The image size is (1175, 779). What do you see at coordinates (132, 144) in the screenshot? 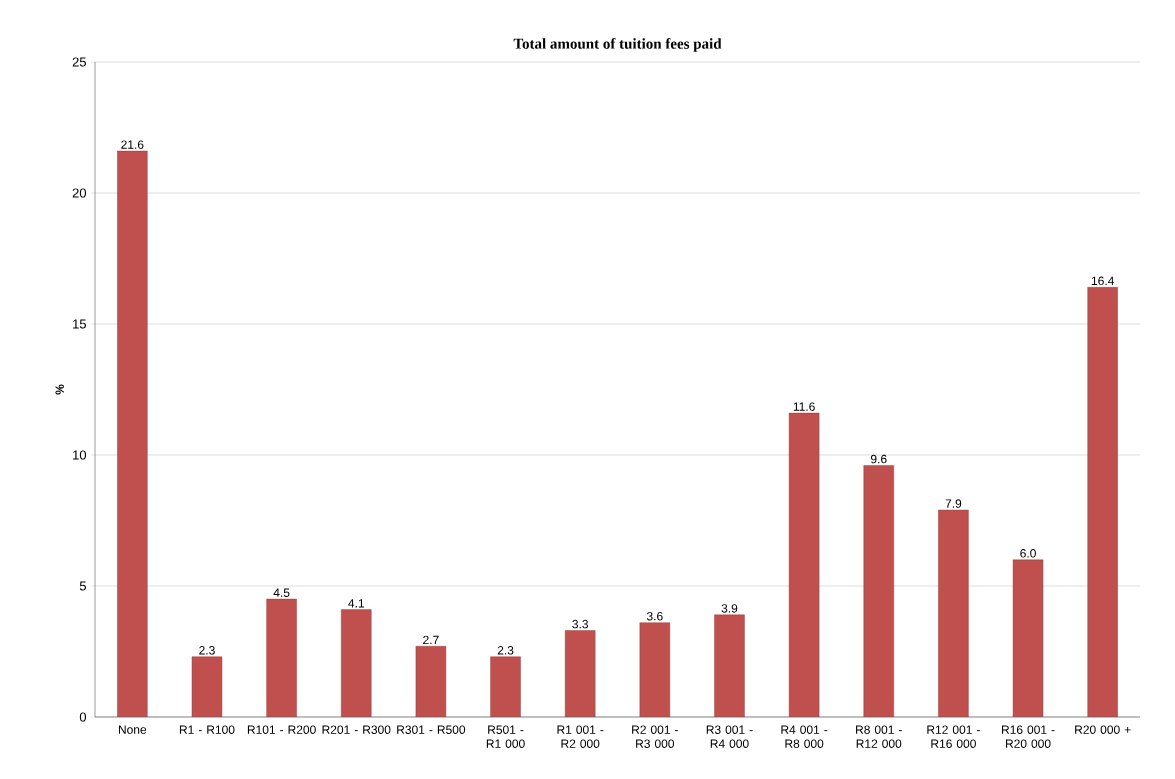
I see `data-label: 21.6` at bounding box center [132, 144].